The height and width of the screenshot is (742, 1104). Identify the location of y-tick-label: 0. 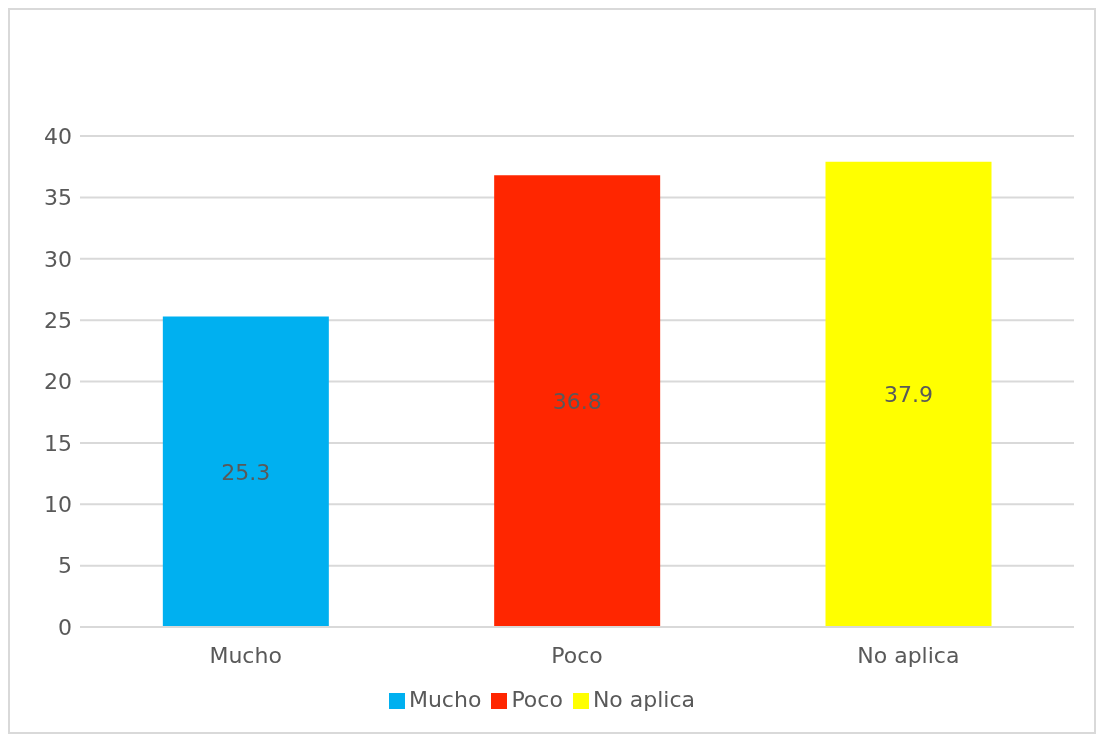
(65, 627).